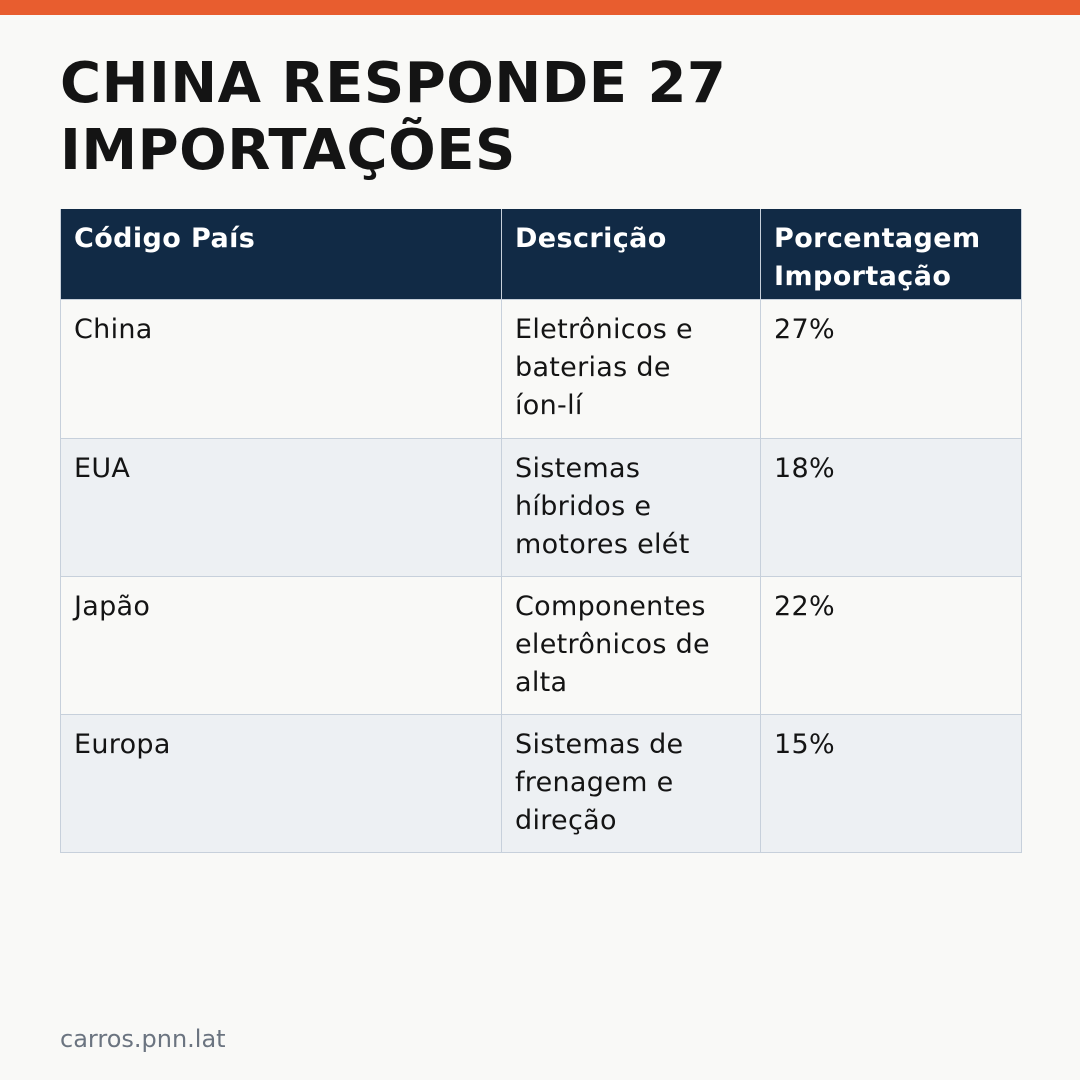  Describe the element at coordinates (540, 117) in the screenshot. I see `page-title: CHINA RESPONDE 27 IMPORTAÇÕES` at that location.